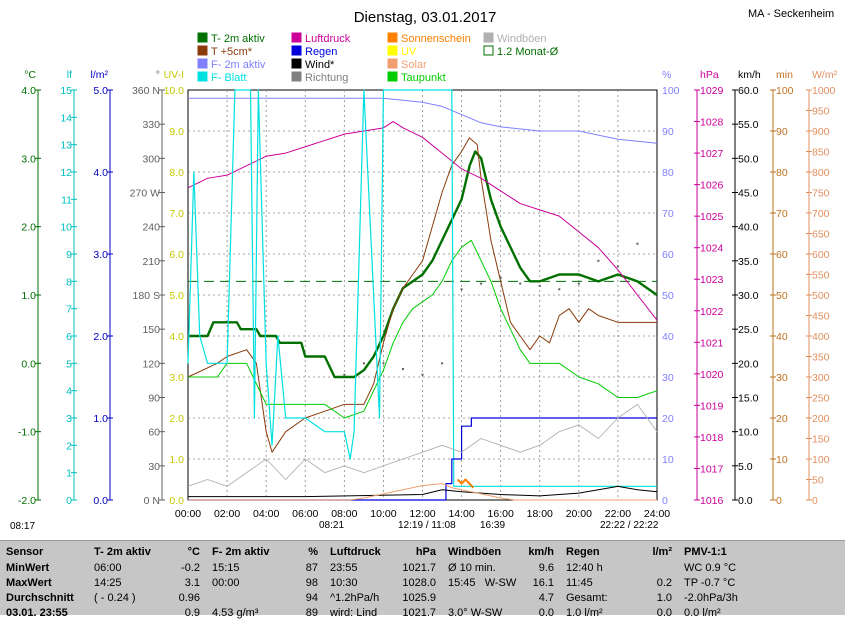  What do you see at coordinates (579, 583) in the screenshot?
I see `stats-cell: 11:45` at bounding box center [579, 583].